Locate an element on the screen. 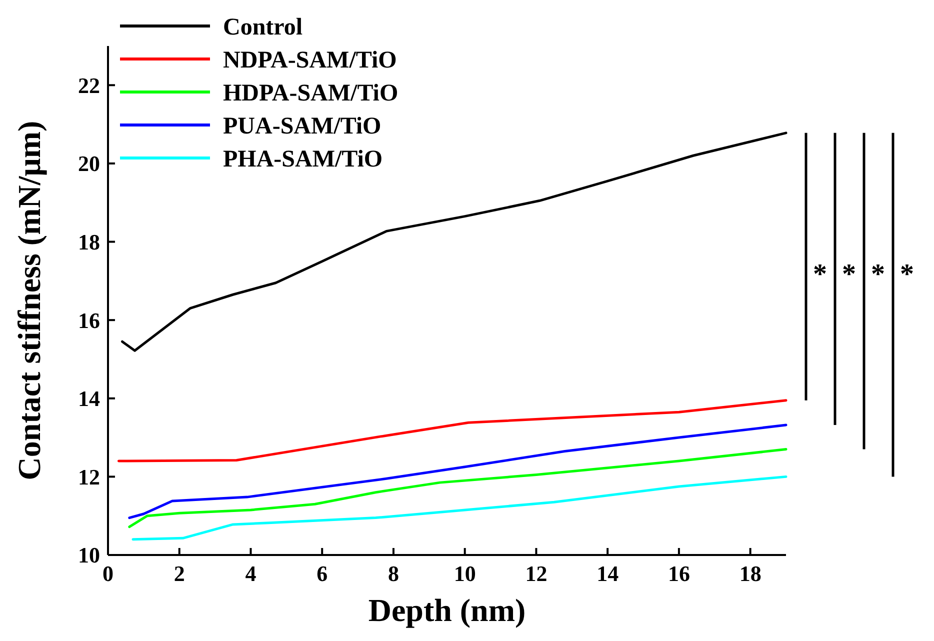 The image size is (934, 641). legend-label: PHA-SAM/TiO is located at coordinates (303, 159).